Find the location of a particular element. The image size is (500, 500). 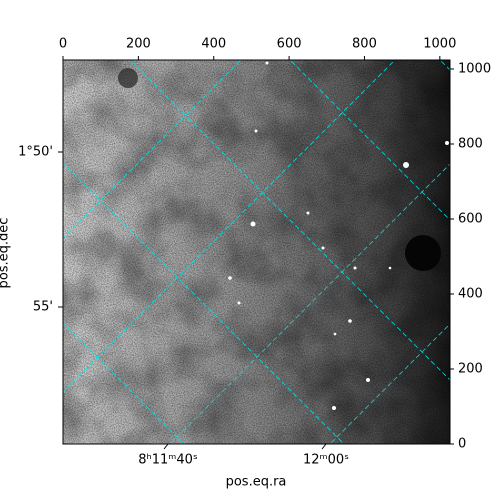

y-tick-label: 1000 is located at coordinates (474, 69).